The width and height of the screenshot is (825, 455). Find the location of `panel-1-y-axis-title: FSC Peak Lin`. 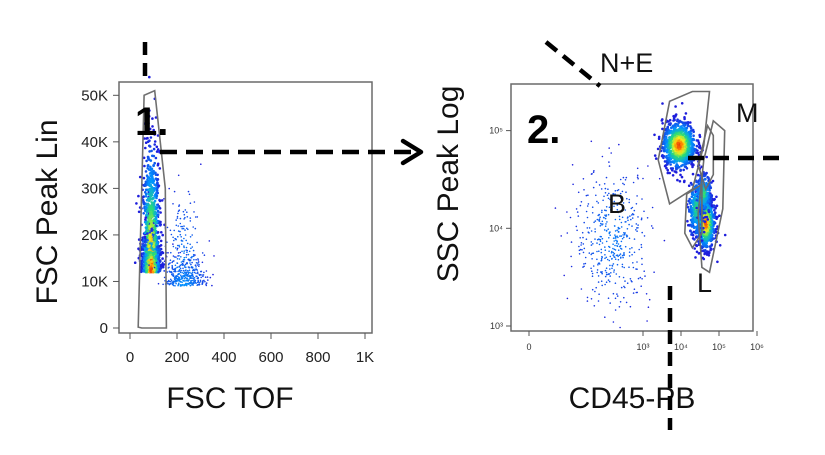

panel-1-y-axis-title: FSC Peak Lin is located at coordinates (47, 211).